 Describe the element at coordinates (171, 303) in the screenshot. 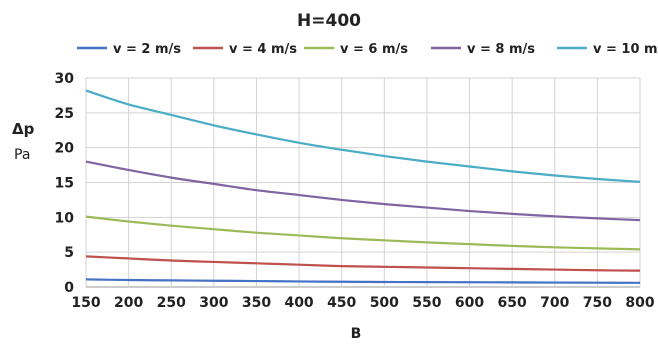

I see `x-tick-label: 250` at that location.